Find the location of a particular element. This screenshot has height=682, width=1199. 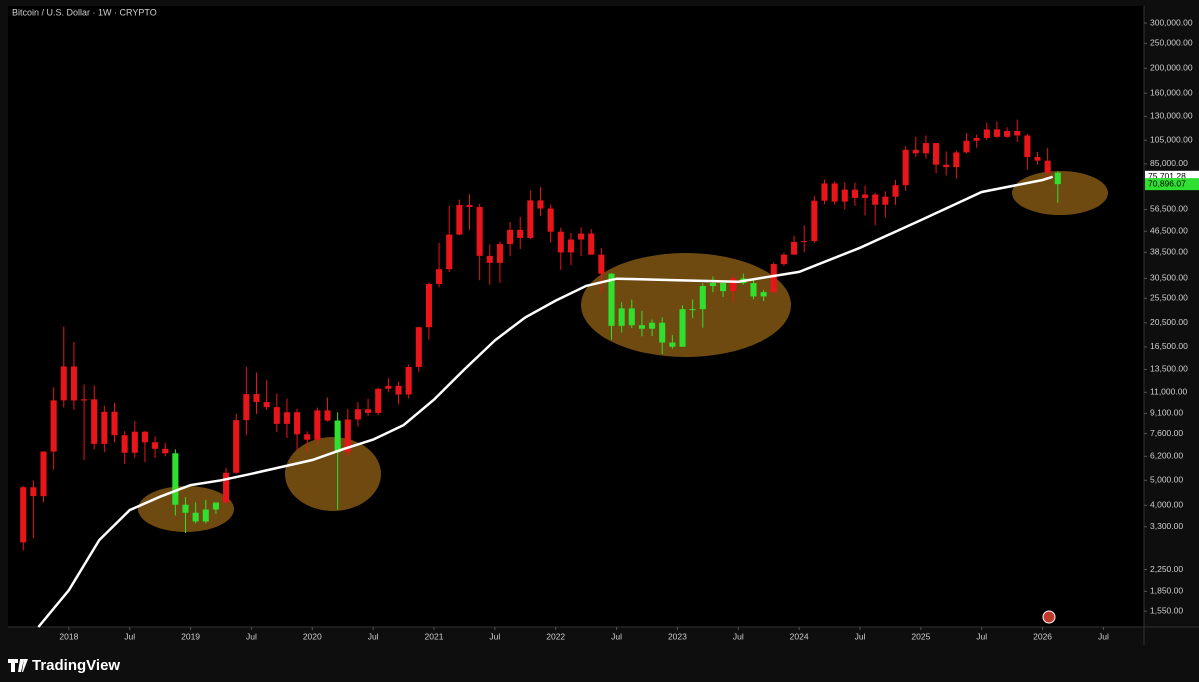

y-tick-label: 85,000.00 is located at coordinates (1169, 163).